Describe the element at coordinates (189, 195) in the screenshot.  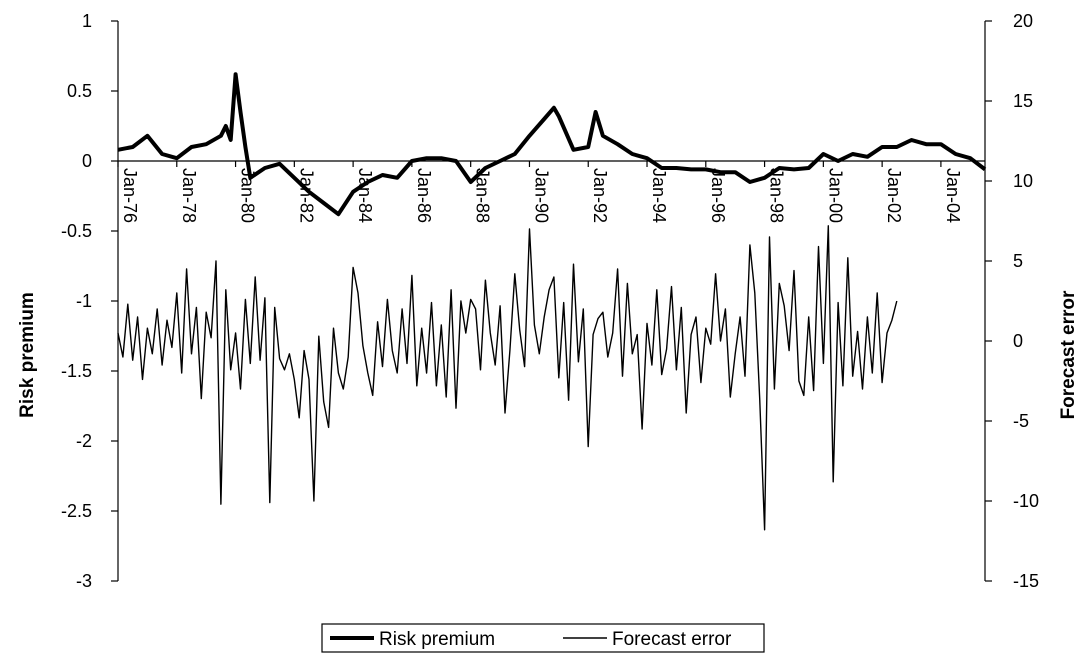
I see `x-tick-label: Jan-78` at that location.